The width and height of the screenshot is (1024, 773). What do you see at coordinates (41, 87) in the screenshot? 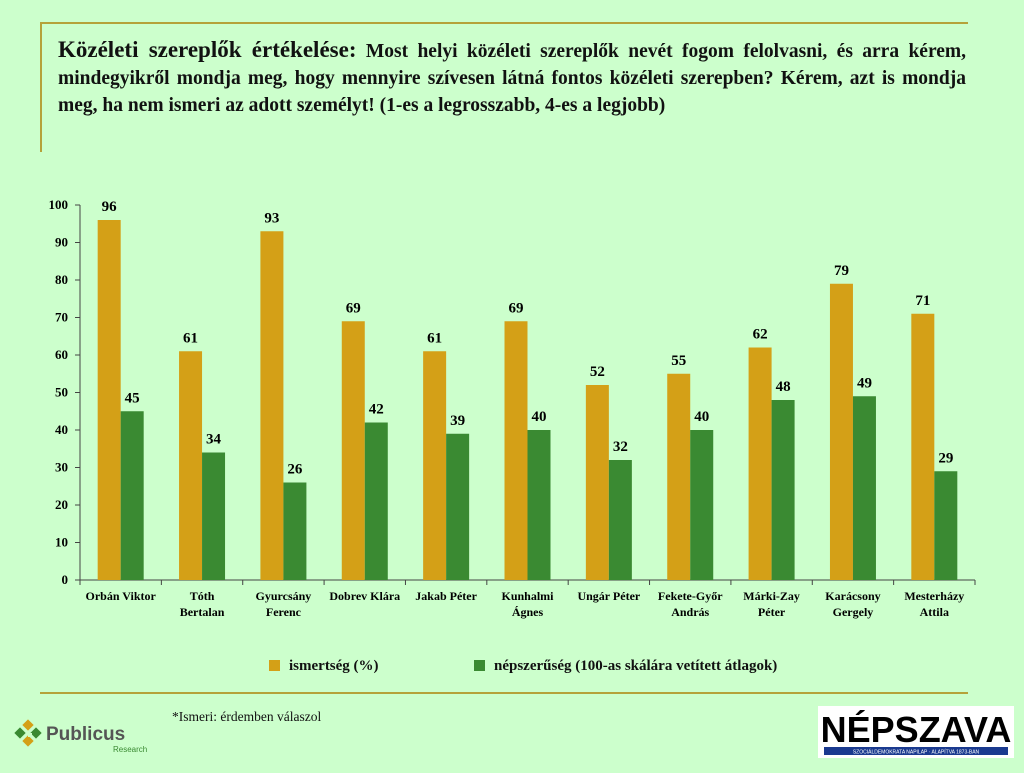
I see `left-rule` at bounding box center [41, 87].